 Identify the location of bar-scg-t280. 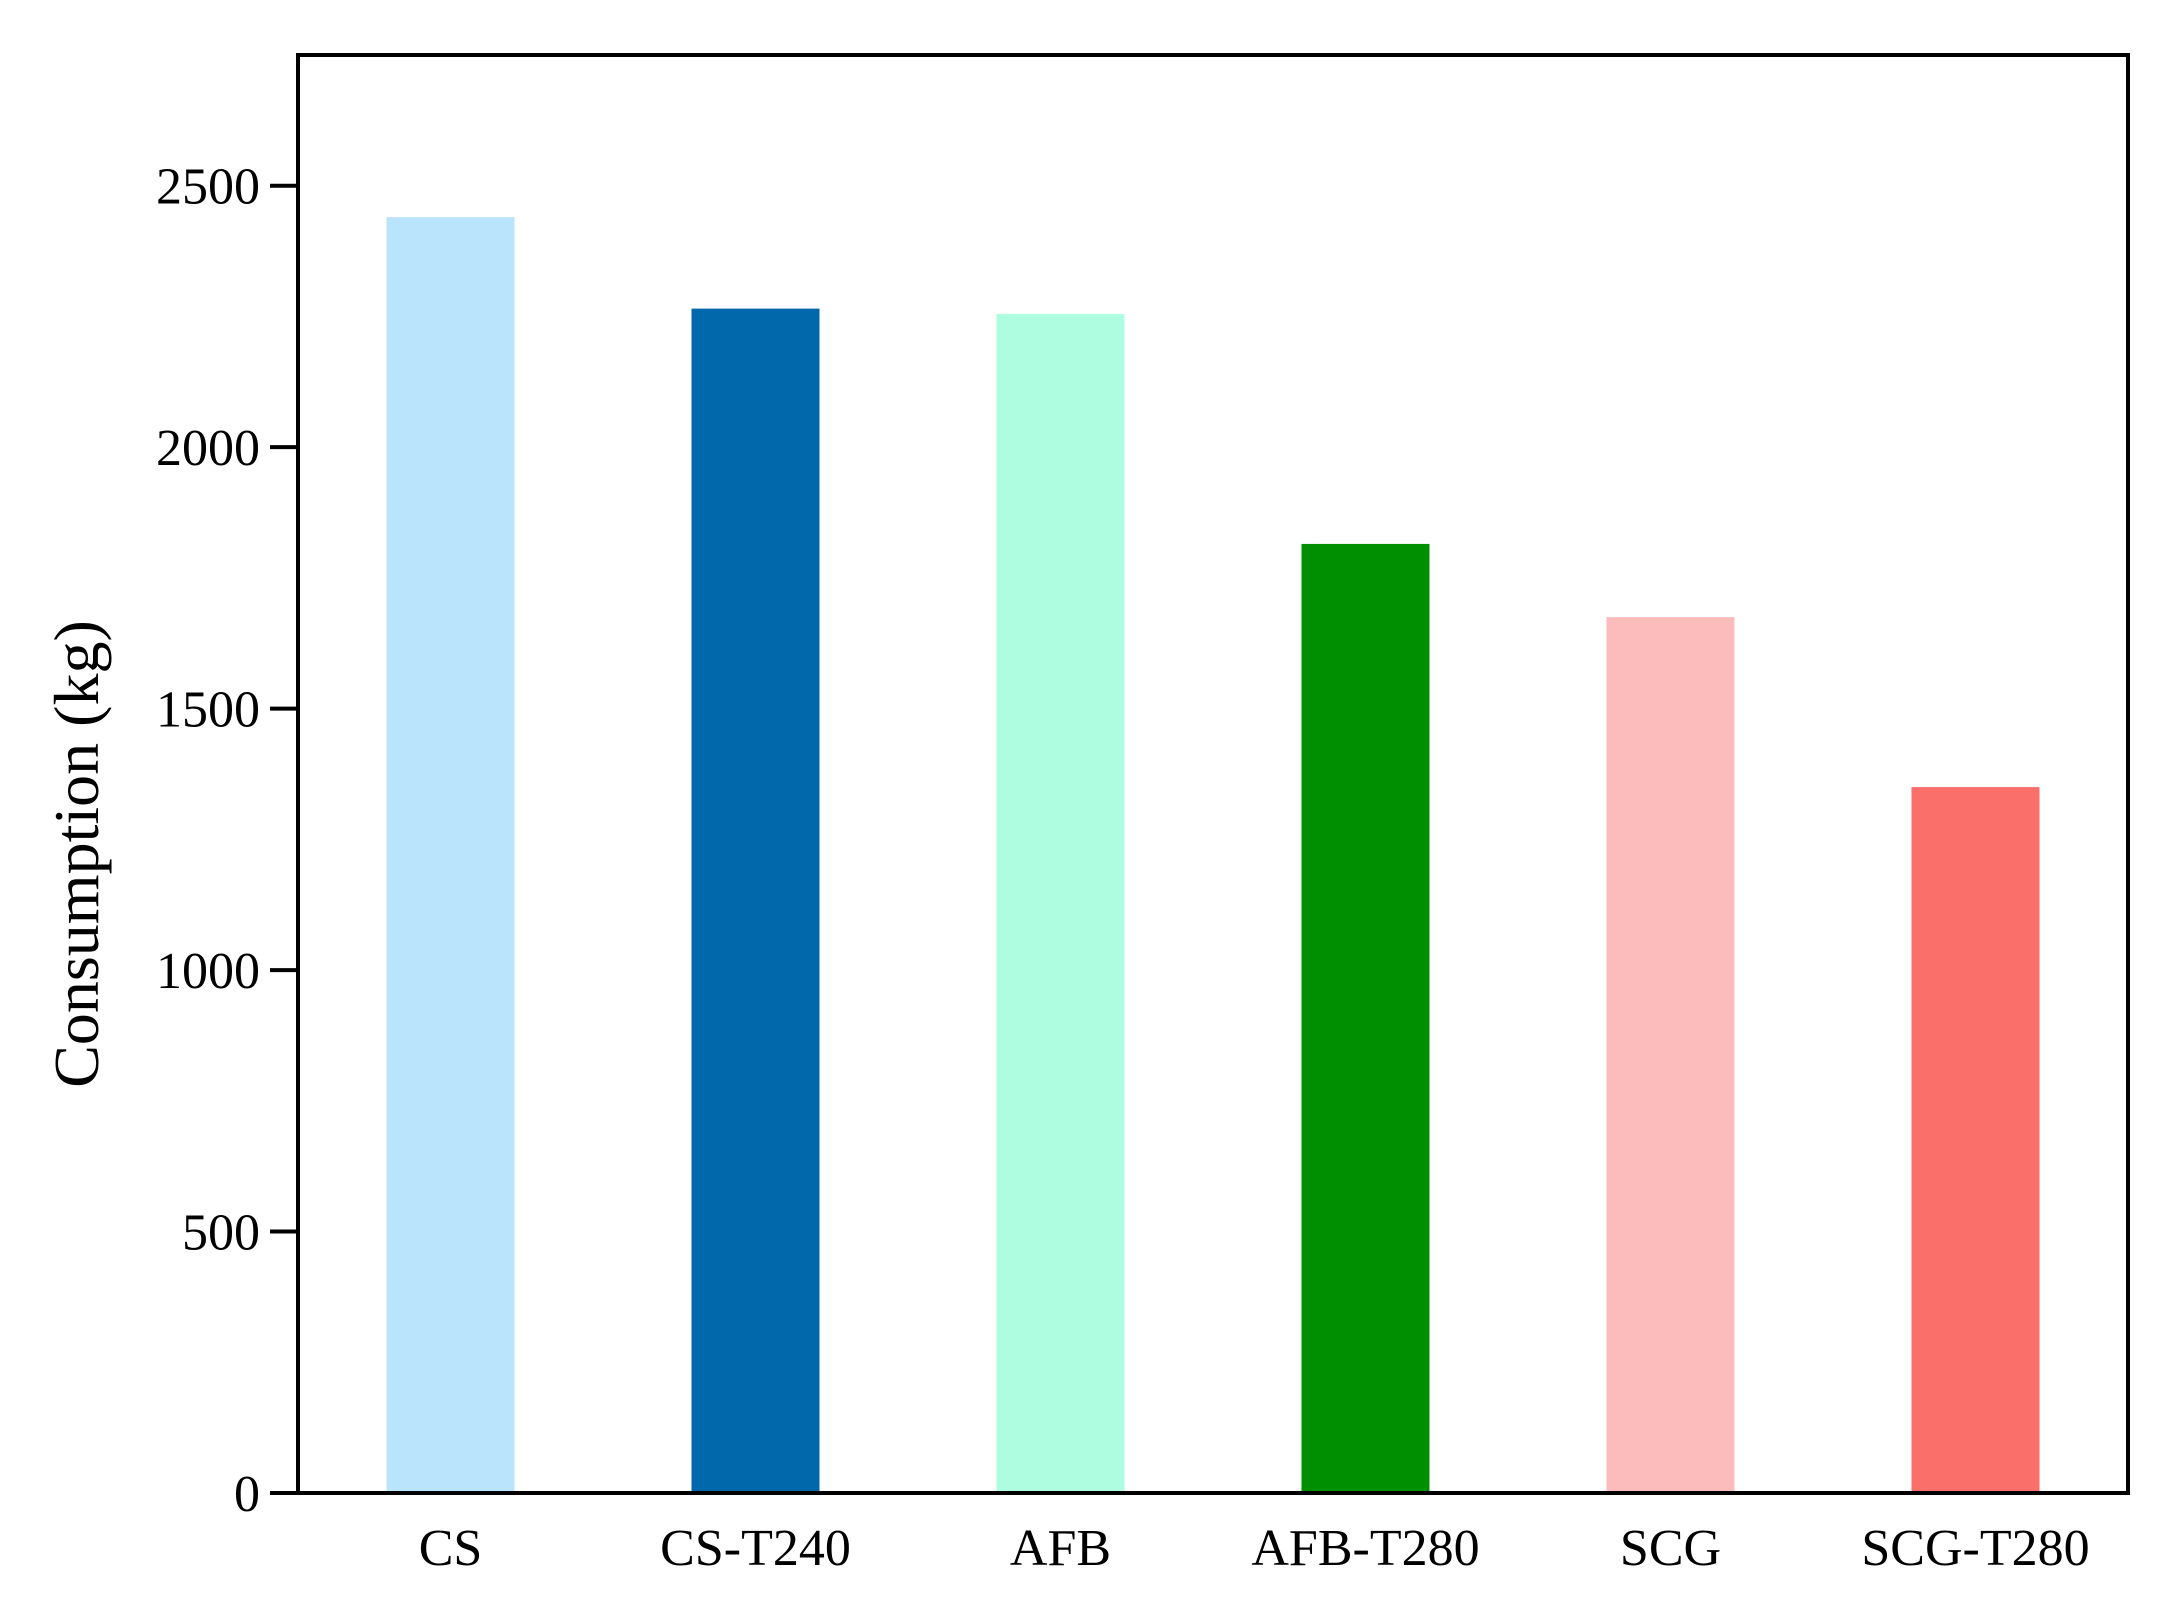
(1975, 1140).